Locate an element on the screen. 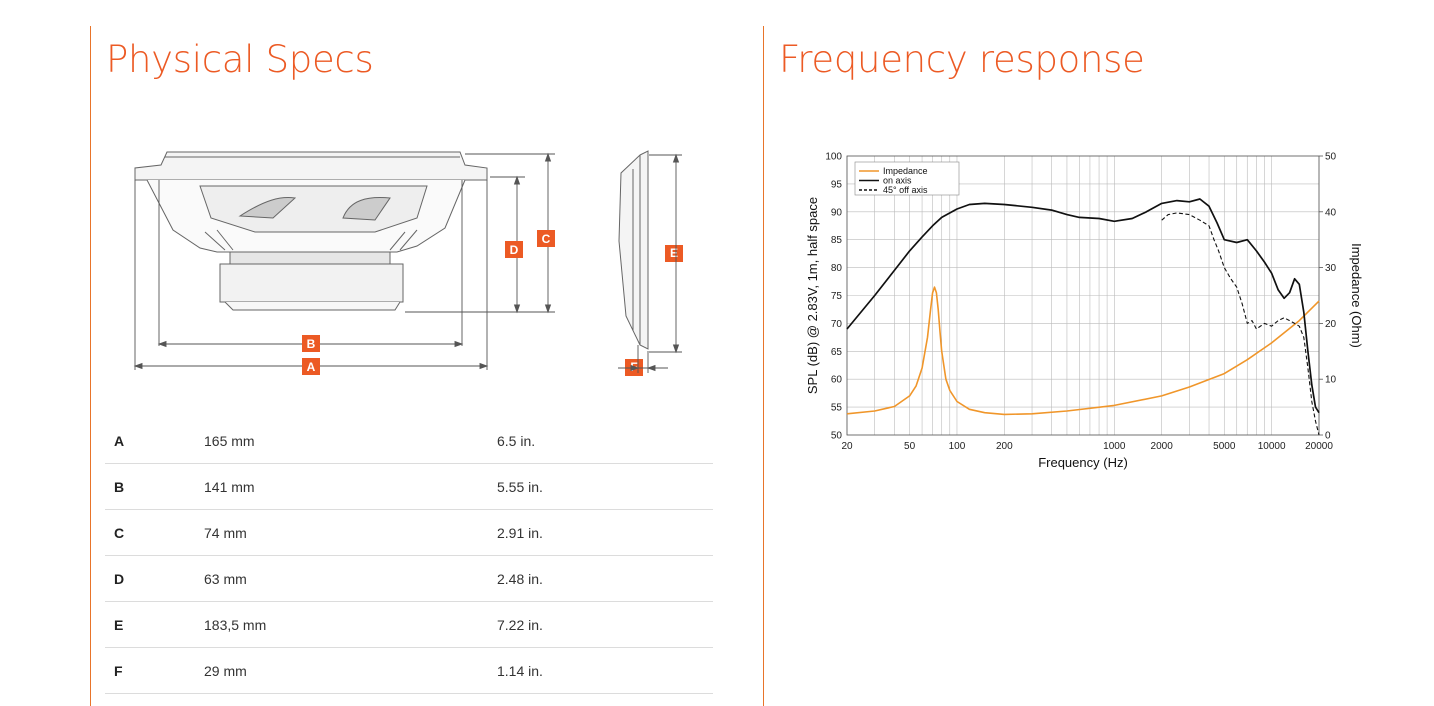 The image size is (1434, 706). y-axis-label: SPL (dB) @ 2.83V, 1m, half space is located at coordinates (812, 295).